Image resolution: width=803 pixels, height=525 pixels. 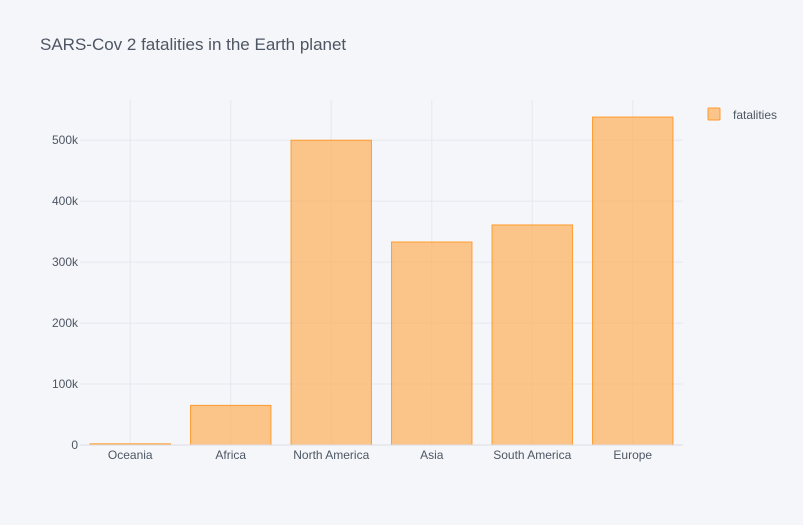 What do you see at coordinates (130, 455) in the screenshot?
I see `x-tick-label: Oceania` at bounding box center [130, 455].